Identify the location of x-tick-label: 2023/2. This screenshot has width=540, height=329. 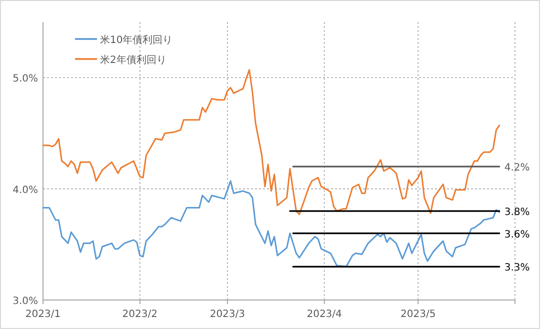
(140, 314).